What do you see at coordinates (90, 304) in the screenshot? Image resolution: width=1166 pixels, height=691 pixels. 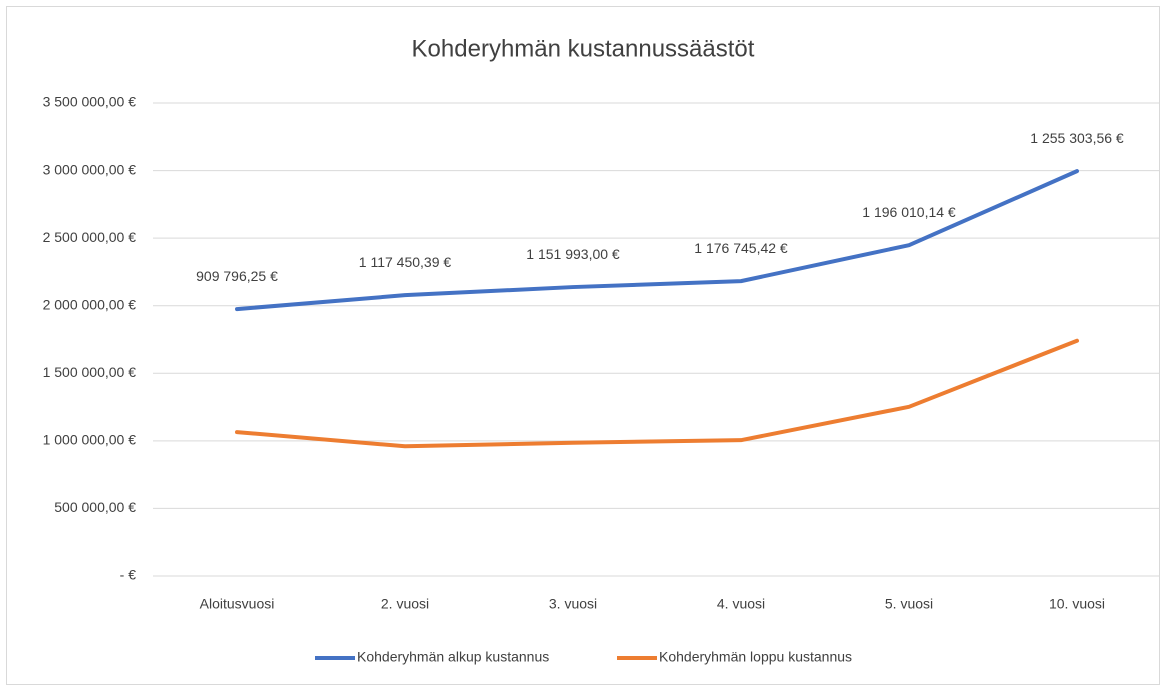 I see `y-tick-label: 2 000 000,00 €` at bounding box center [90, 304].